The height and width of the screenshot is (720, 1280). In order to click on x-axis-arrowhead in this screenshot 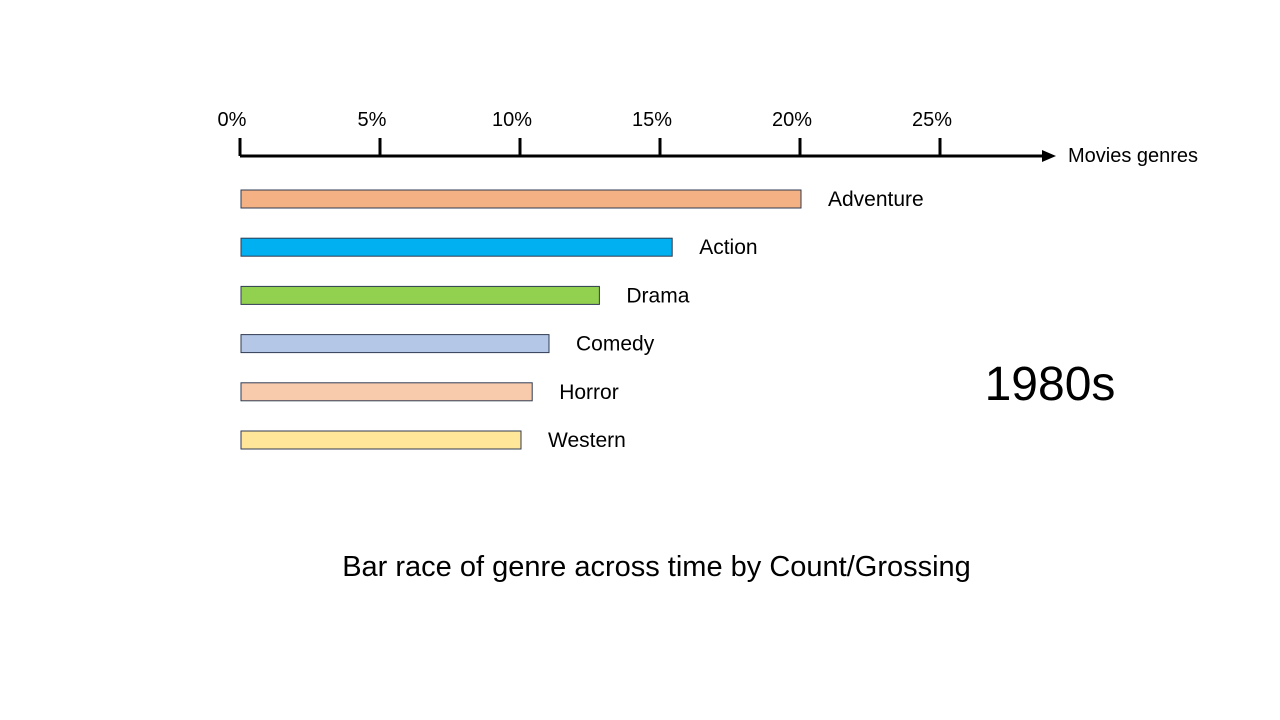, I will do `click(1049, 156)`.